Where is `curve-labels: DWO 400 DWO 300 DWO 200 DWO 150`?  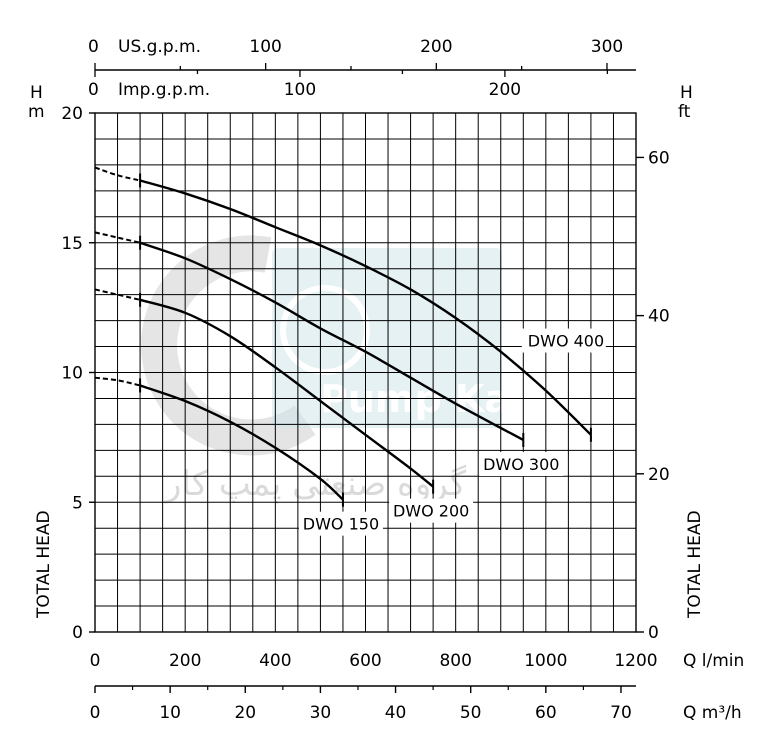
curve-labels: DWO 400 DWO 300 DWO 200 DWO 150 is located at coordinates (452, 432).